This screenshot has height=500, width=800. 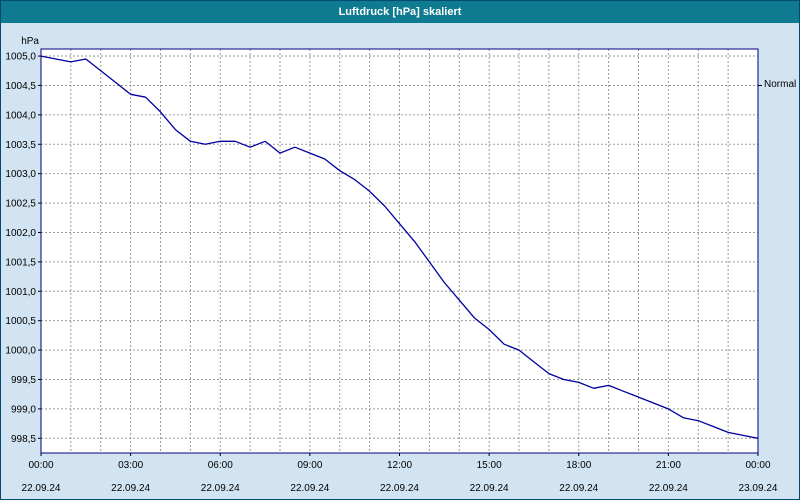 What do you see at coordinates (20, 233) in the screenshot?
I see `svg-text: 1002,0` at bounding box center [20, 233].